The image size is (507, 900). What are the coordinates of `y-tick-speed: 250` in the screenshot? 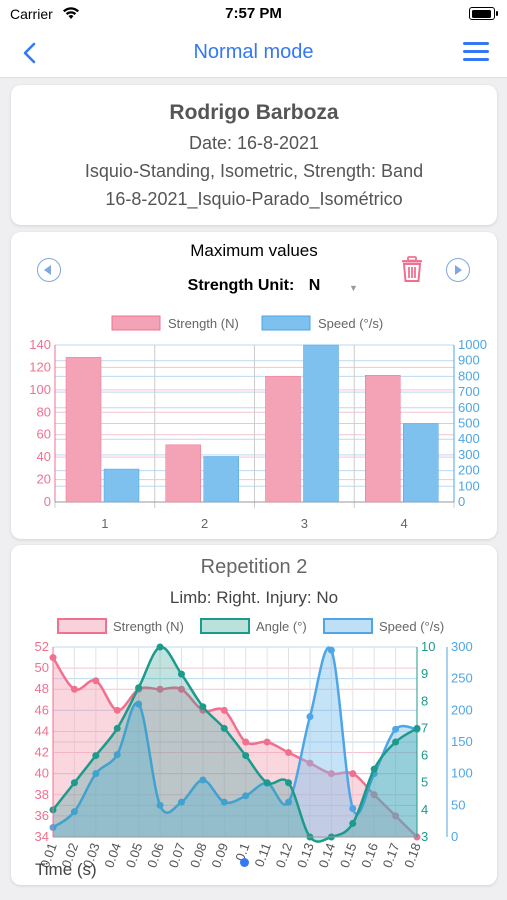 It's located at (462, 678).